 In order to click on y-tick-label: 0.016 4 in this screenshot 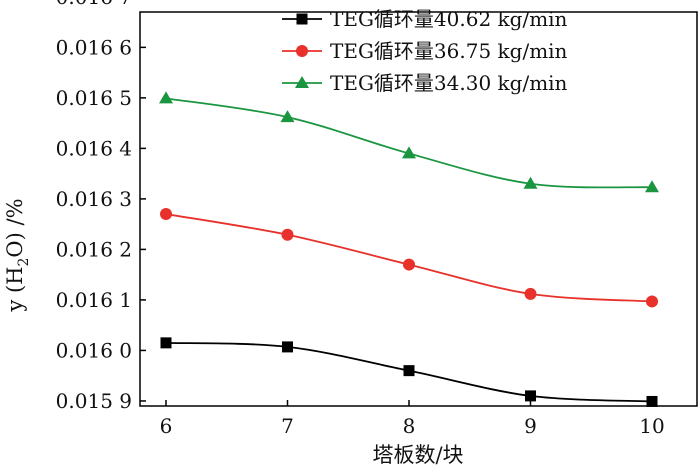, I will do `click(94, 148)`.